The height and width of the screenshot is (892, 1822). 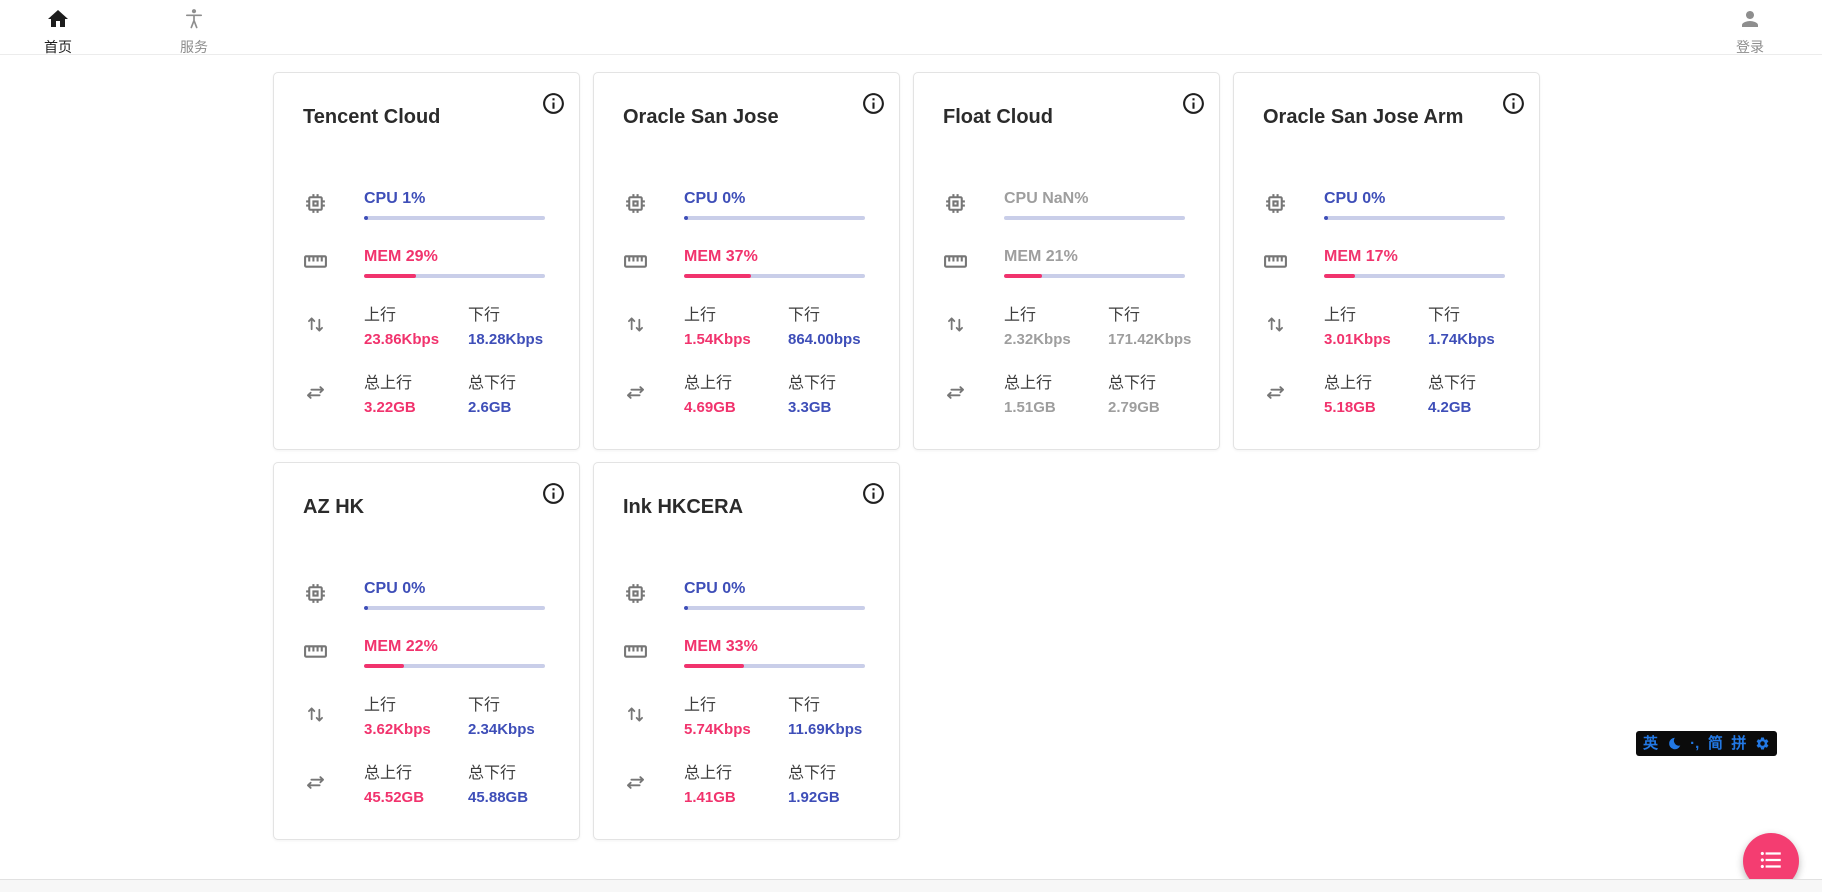 I want to click on cpu-row: CPU 1%, so click(x=424, y=205).